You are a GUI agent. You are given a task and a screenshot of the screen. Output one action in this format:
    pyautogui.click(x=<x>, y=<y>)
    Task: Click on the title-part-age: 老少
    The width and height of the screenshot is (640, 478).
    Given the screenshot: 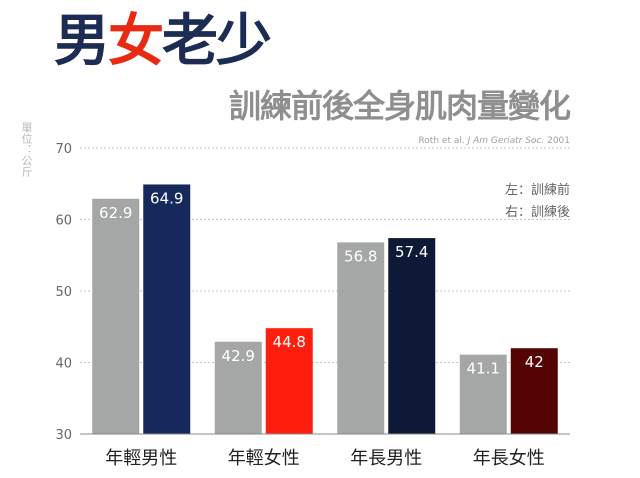 What is the action you would take?
    pyautogui.click(x=217, y=41)
    